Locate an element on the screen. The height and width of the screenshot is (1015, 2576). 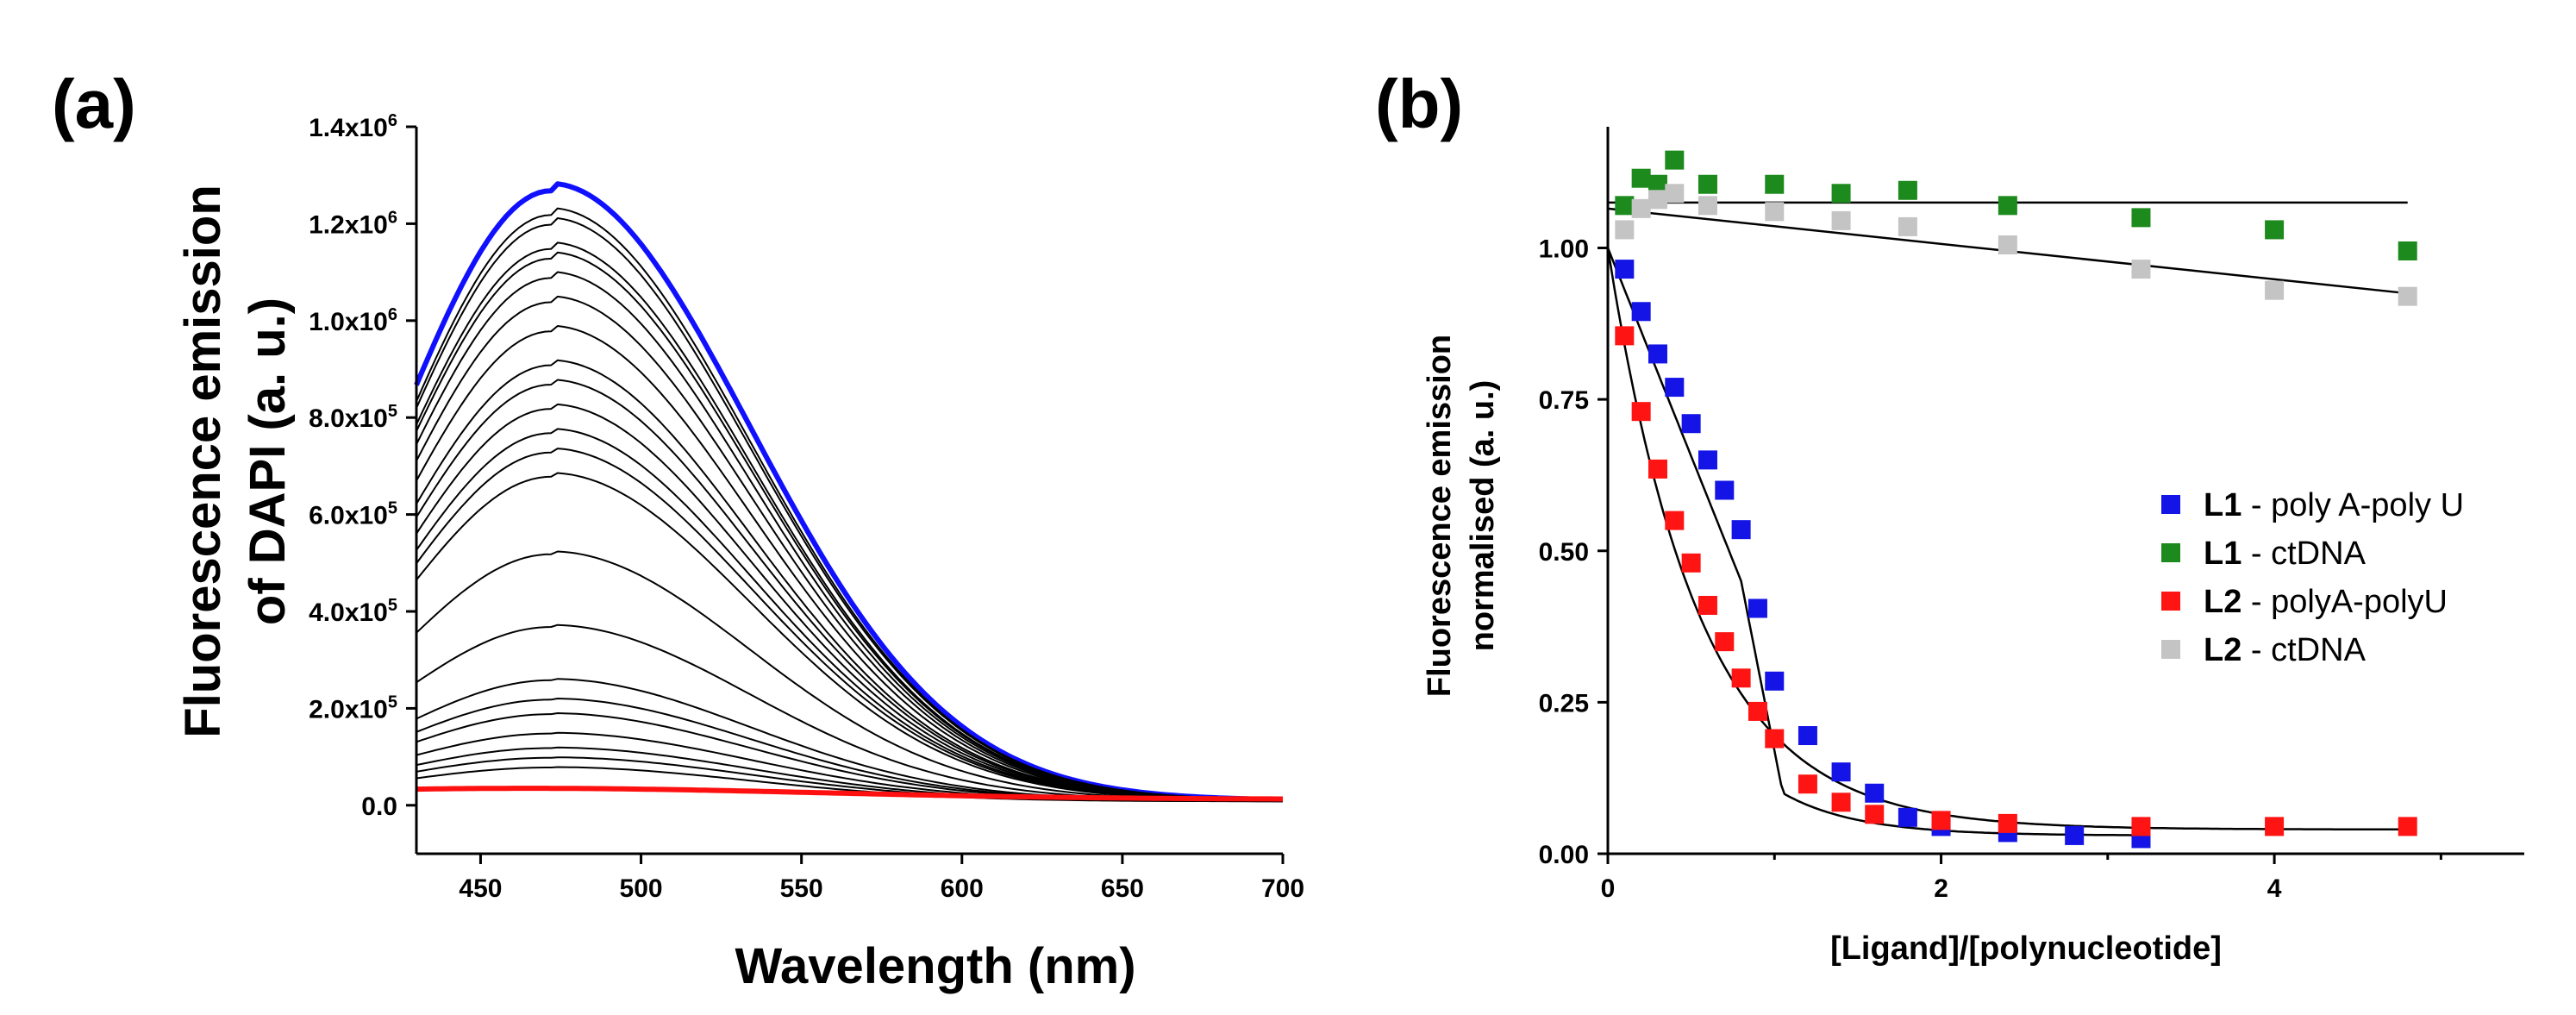
panel-a-x-tick-label: 700 is located at coordinates (1282, 888).